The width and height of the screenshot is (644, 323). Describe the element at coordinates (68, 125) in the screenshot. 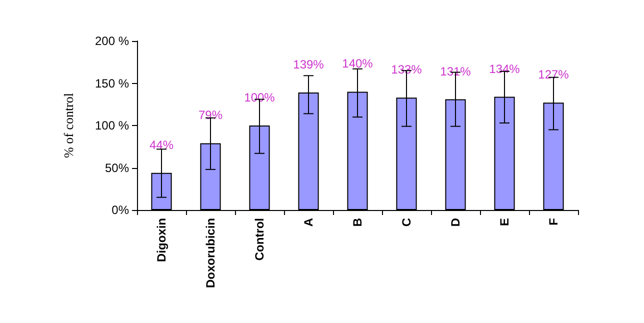

I see `y-axis-title: % of control` at that location.